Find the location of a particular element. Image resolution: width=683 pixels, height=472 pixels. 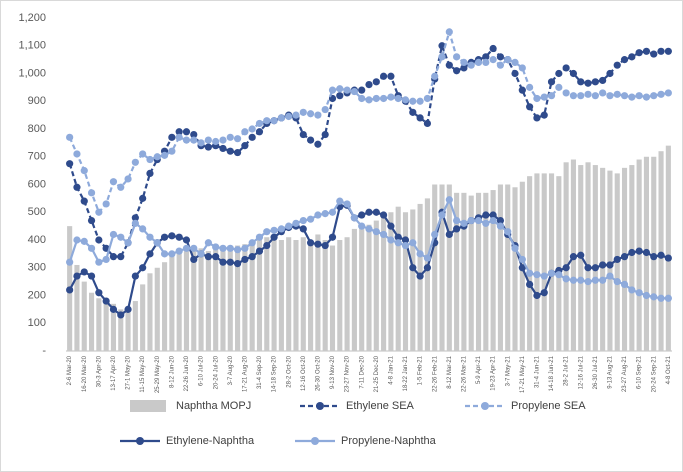

y-tick-label: 1,200 is located at coordinates (32, 18).